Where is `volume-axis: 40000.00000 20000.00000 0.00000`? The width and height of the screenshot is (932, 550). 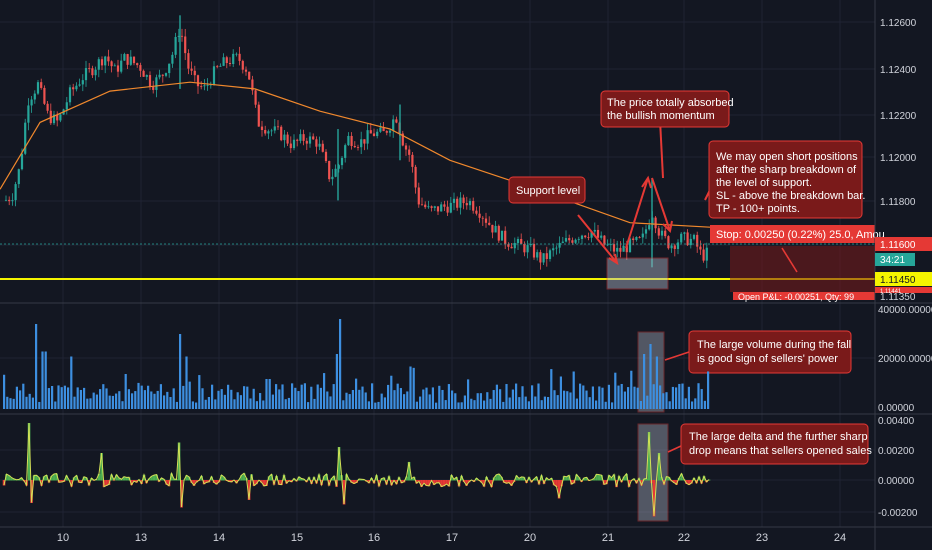
volume-axis: 40000.00000 20000.00000 0.00000 is located at coordinates (905, 359).